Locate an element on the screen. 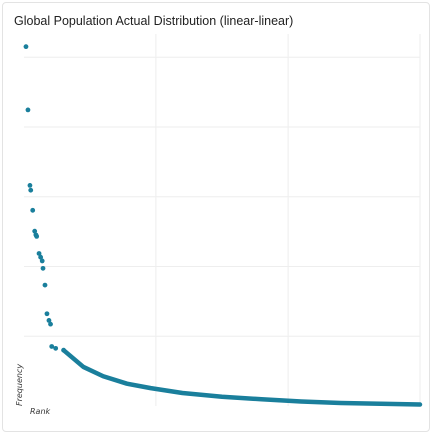 This screenshot has width=434, height=436. series-curve is located at coordinates (242, 377).